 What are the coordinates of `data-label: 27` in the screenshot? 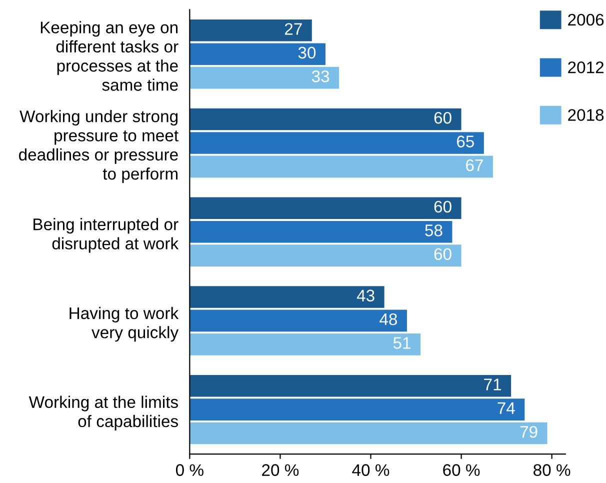 It's located at (293, 29).